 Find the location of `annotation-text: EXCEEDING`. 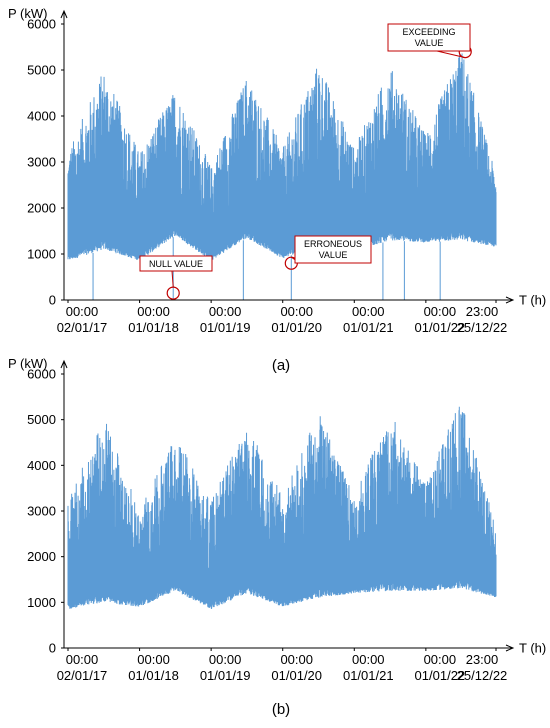

annotation-text: EXCEEDING is located at coordinates (428, 32).